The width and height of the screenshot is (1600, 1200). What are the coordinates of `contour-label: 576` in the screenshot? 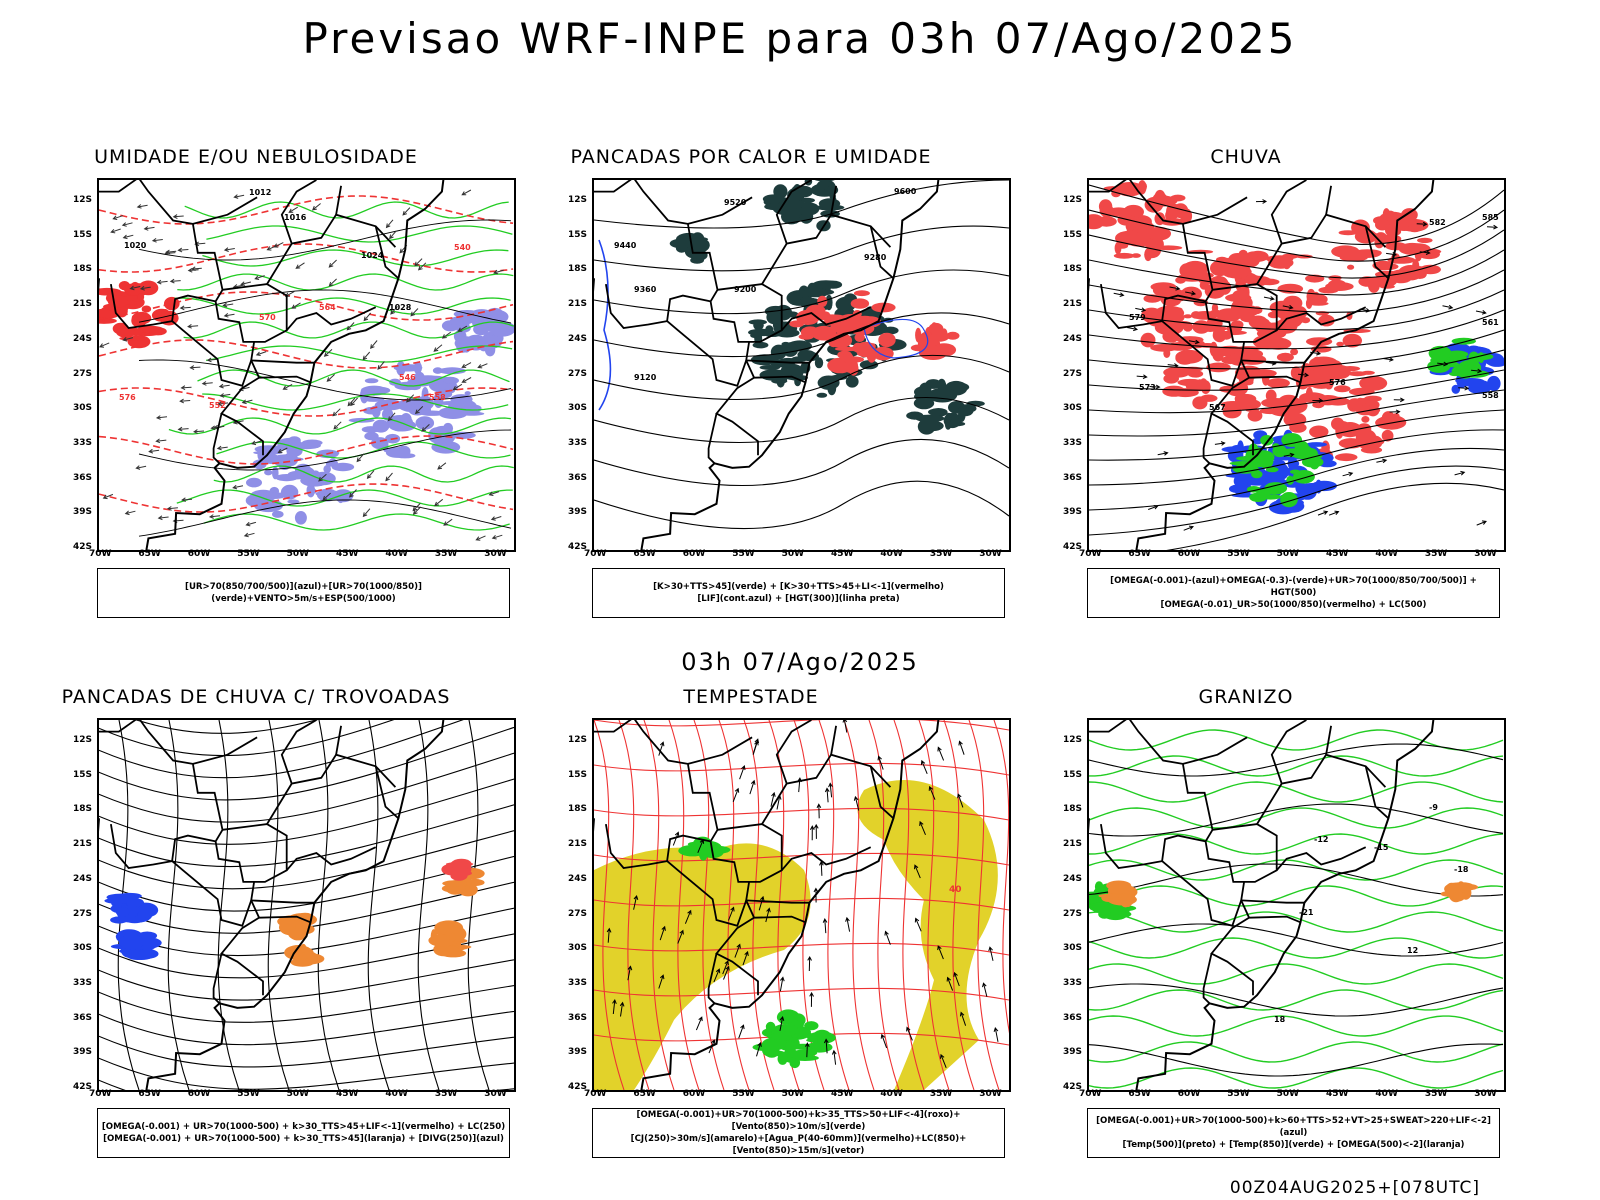 It's located at (127, 397).